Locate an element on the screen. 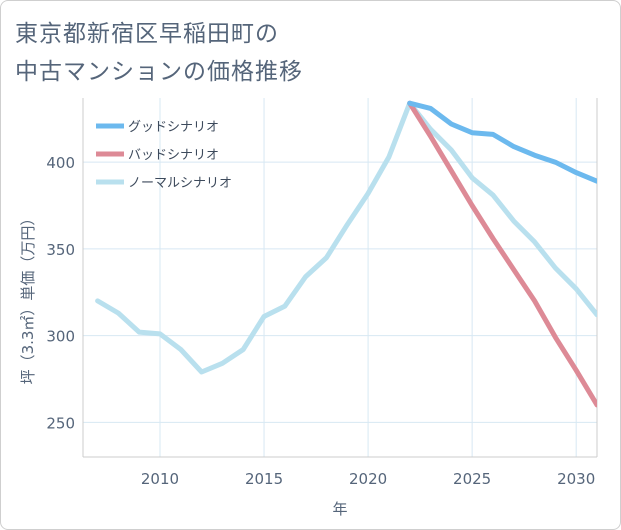 Image resolution: width=621 pixels, height=530 pixels. y-tick-label: 350 is located at coordinates (60, 250).